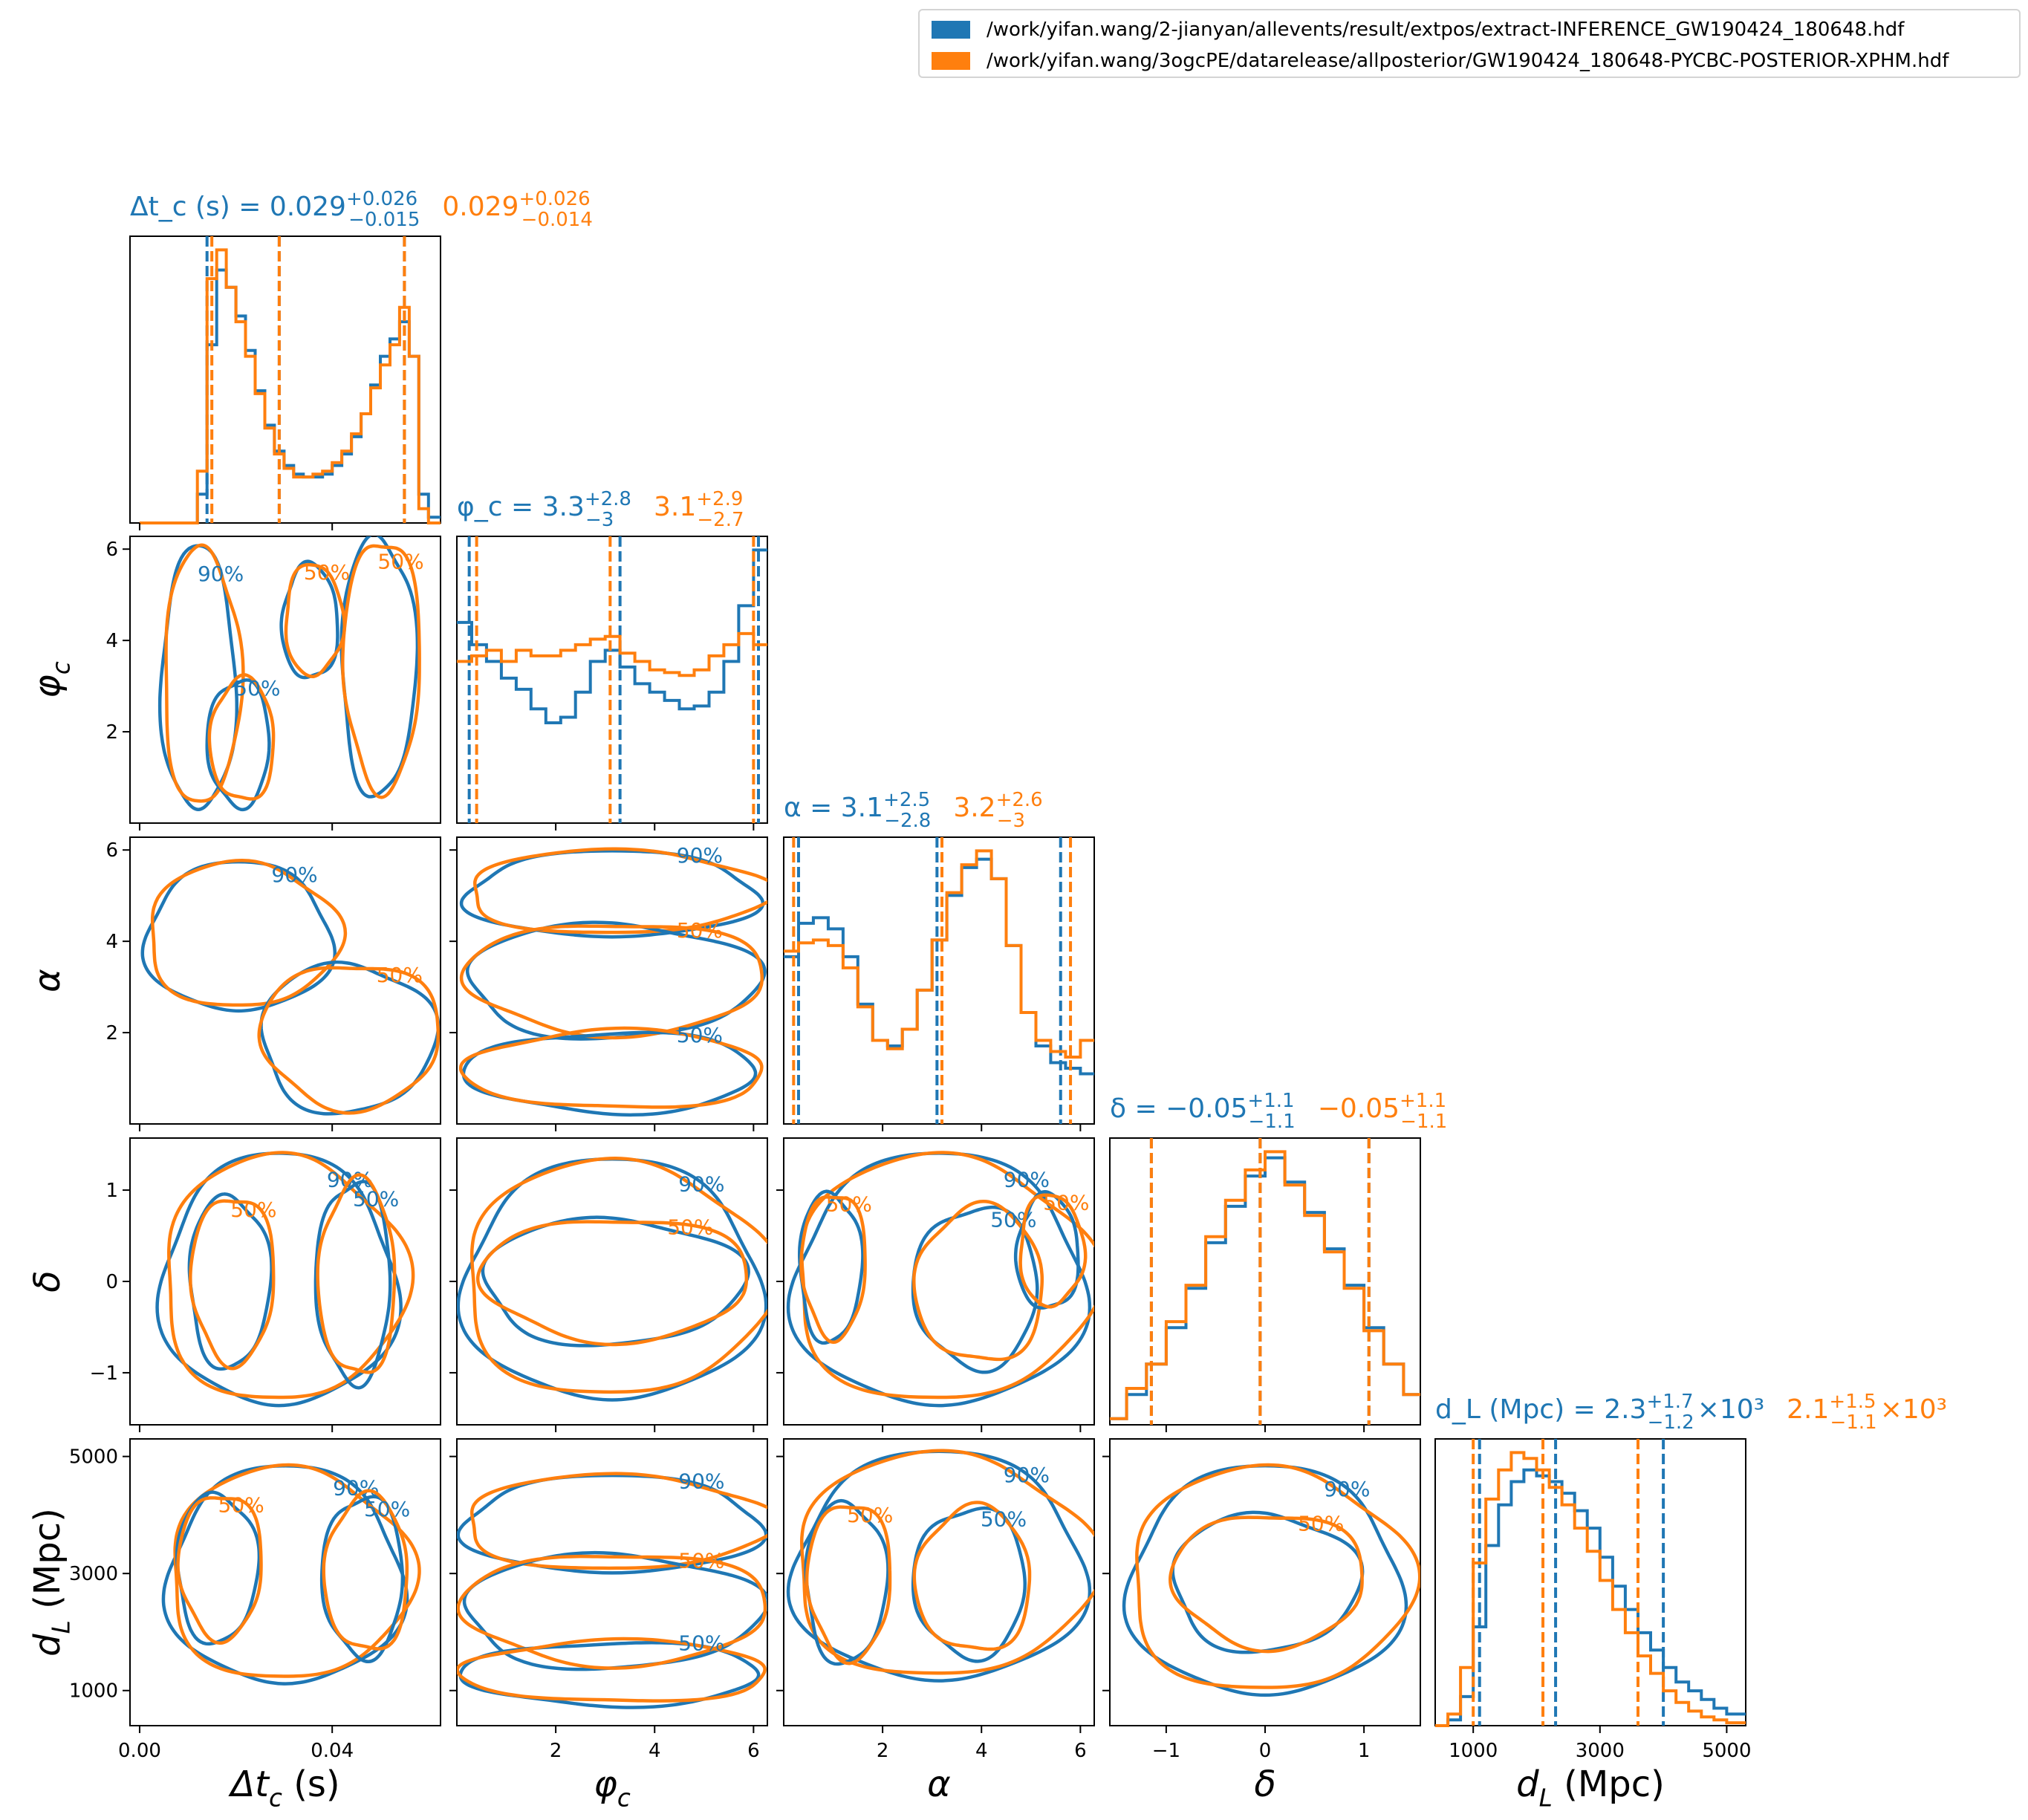 Image resolution: width=2028 pixels, height=1820 pixels. Describe the element at coordinates (139, 1751) in the screenshot. I see `x-tick-label-dtc-0: 0.00` at that location.